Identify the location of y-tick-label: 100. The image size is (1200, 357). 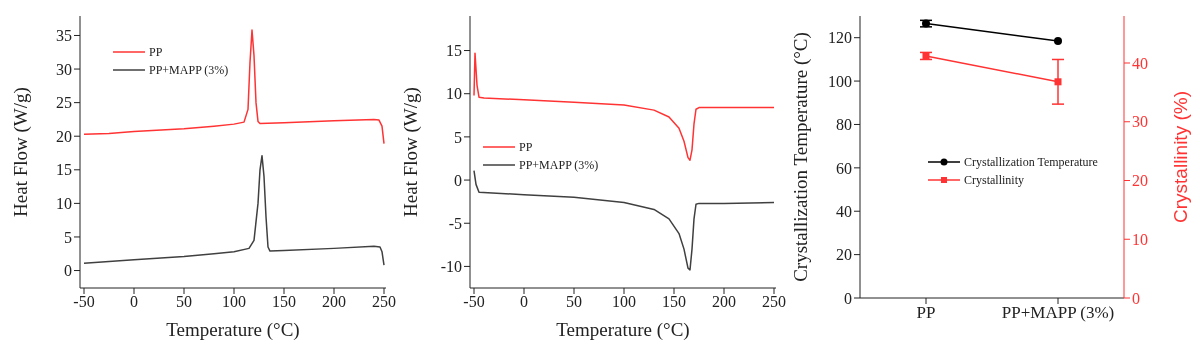
(840, 81).